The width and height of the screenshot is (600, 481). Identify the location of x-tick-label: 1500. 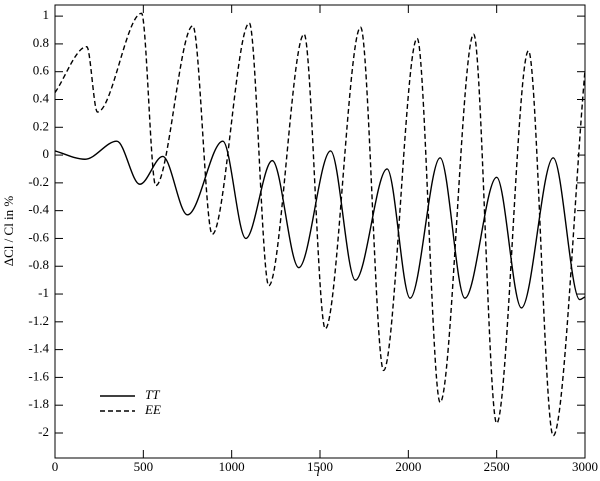
(320, 466).